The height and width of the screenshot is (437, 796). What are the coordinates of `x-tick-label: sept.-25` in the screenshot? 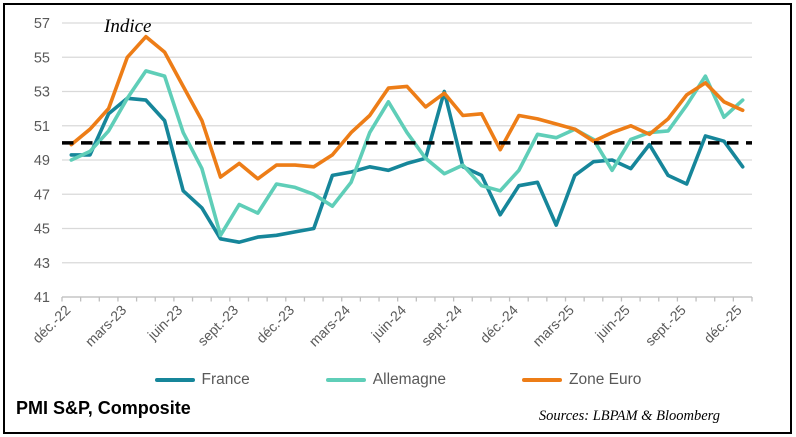 It's located at (665, 325).